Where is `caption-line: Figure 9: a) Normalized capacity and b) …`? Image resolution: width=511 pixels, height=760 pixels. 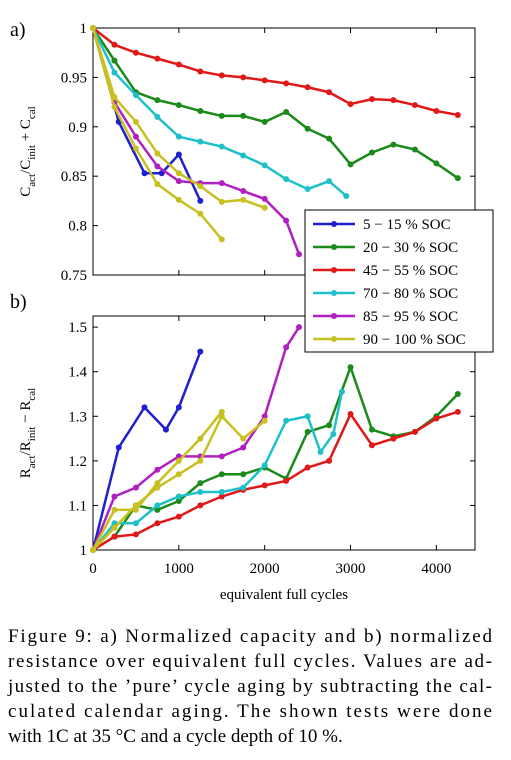 caption-line: Figure 9: a) Normalized capacity and b) … is located at coordinates (250, 636).